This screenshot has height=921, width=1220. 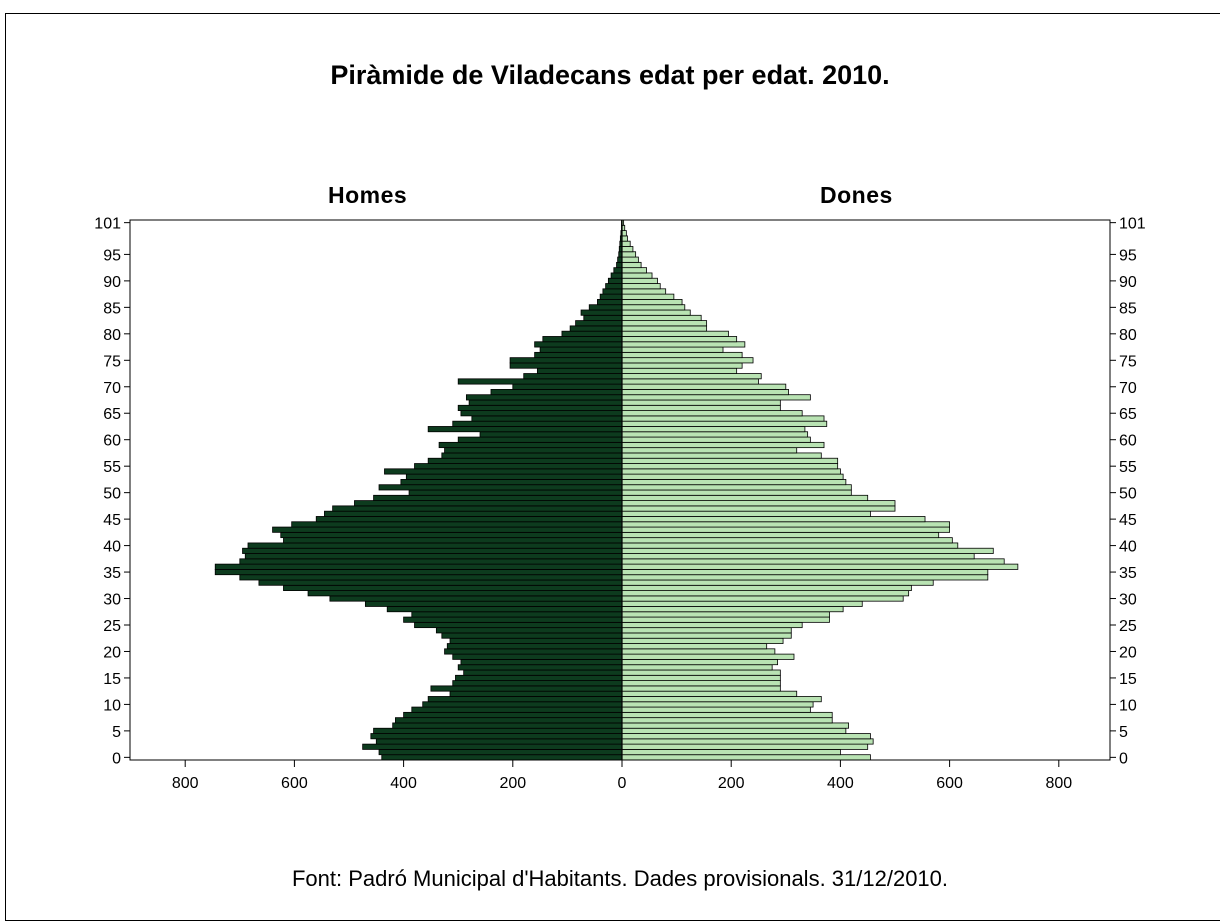 I want to click on y-tick-label-left-75: 75, so click(x=112, y=361).